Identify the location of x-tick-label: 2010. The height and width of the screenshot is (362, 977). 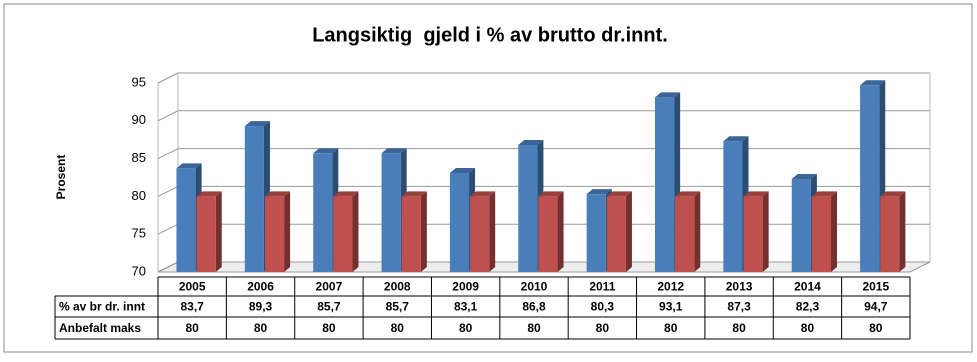
(534, 287).